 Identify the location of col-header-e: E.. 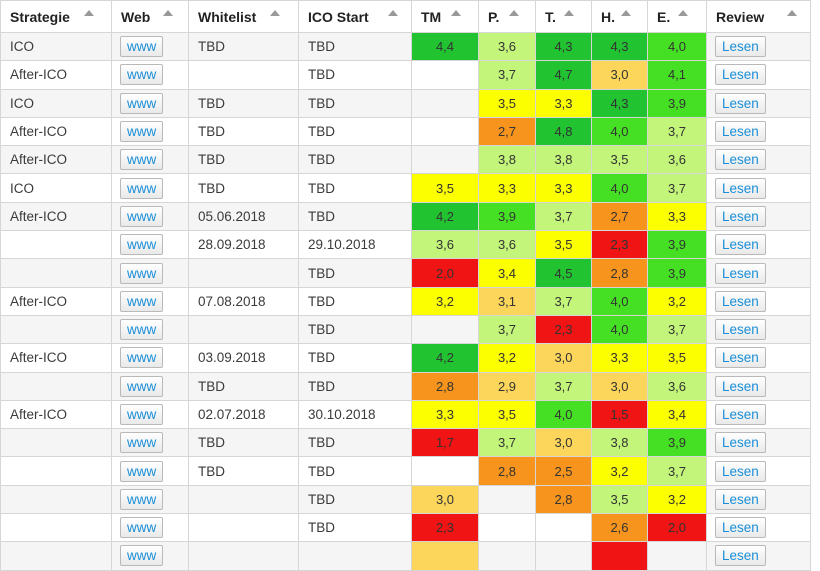
(677, 16).